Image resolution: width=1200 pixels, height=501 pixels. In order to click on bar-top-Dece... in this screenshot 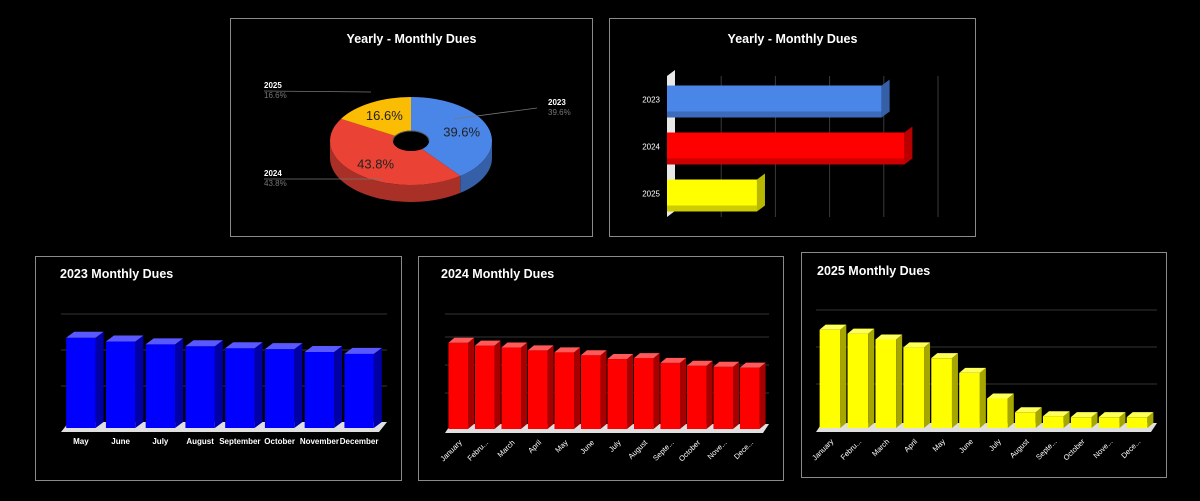, I will do `click(1140, 415)`.